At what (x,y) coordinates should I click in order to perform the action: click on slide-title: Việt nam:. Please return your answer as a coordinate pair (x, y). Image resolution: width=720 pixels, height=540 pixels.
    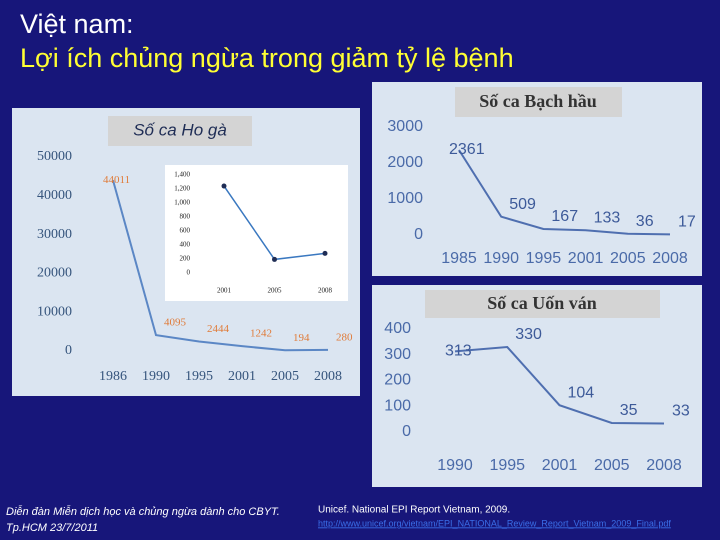
    Looking at the image, I should click on (77, 24).